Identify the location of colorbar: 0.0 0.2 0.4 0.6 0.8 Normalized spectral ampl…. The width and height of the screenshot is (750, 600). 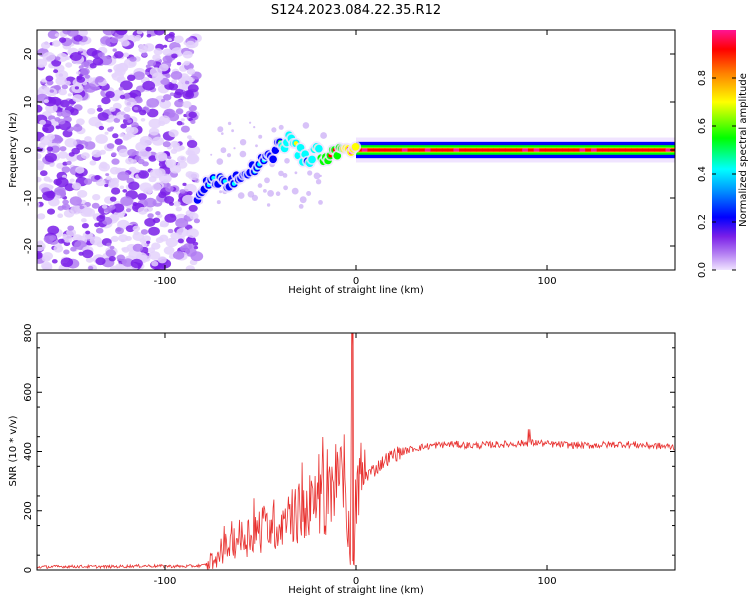
(723, 154).